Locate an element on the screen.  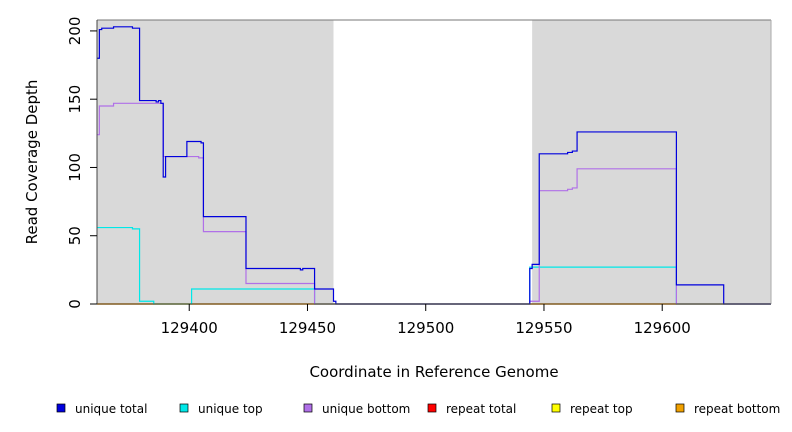
legend-label-repeat-total: repeat total is located at coordinates (481, 409).